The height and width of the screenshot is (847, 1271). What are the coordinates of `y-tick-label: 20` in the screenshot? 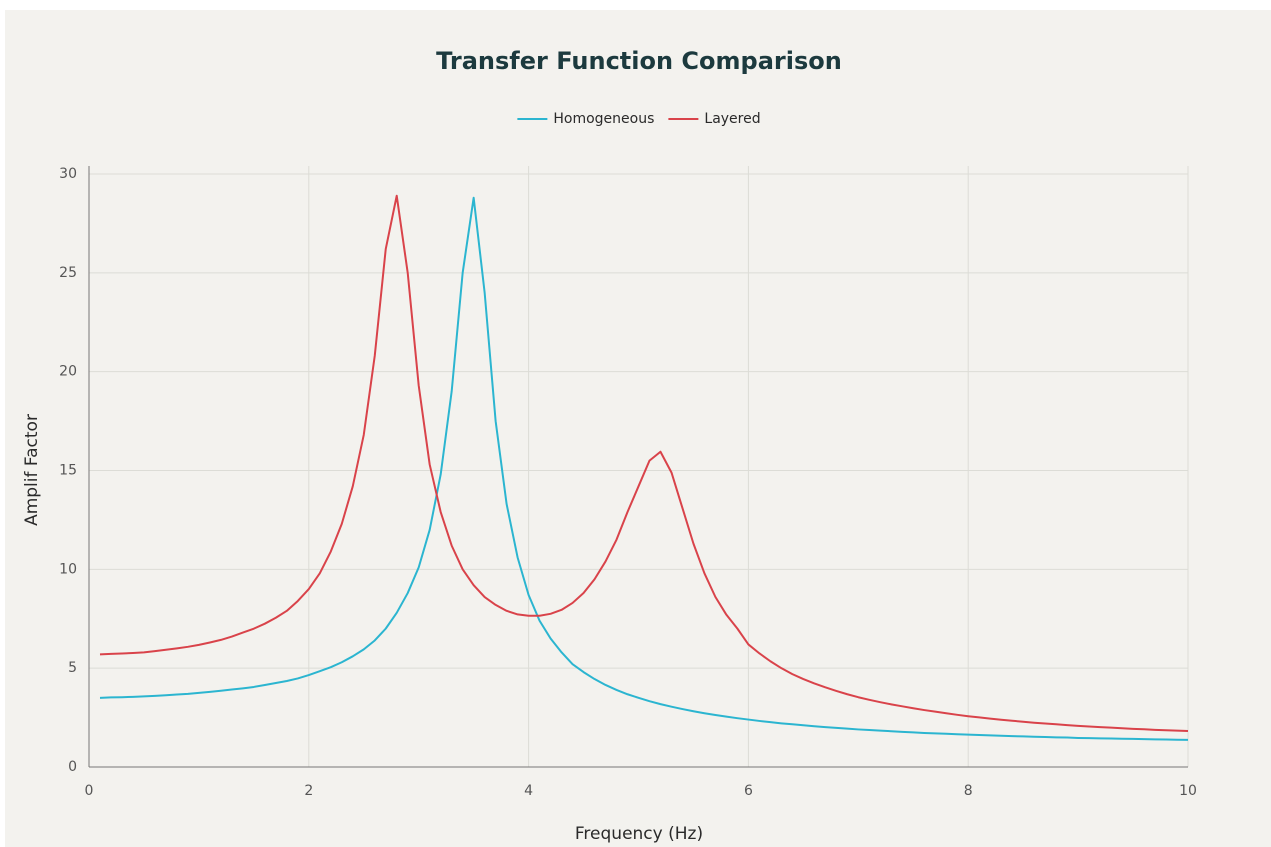 It's located at (68, 372).